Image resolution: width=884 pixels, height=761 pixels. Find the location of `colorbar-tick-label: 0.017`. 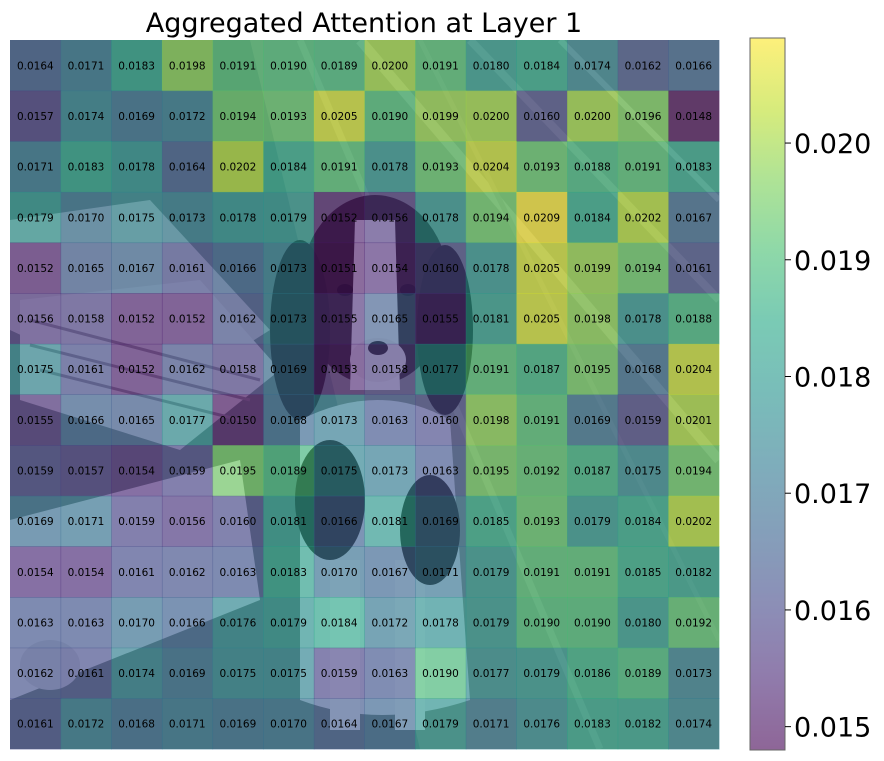

colorbar-tick-label: 0.017 is located at coordinates (832, 494).